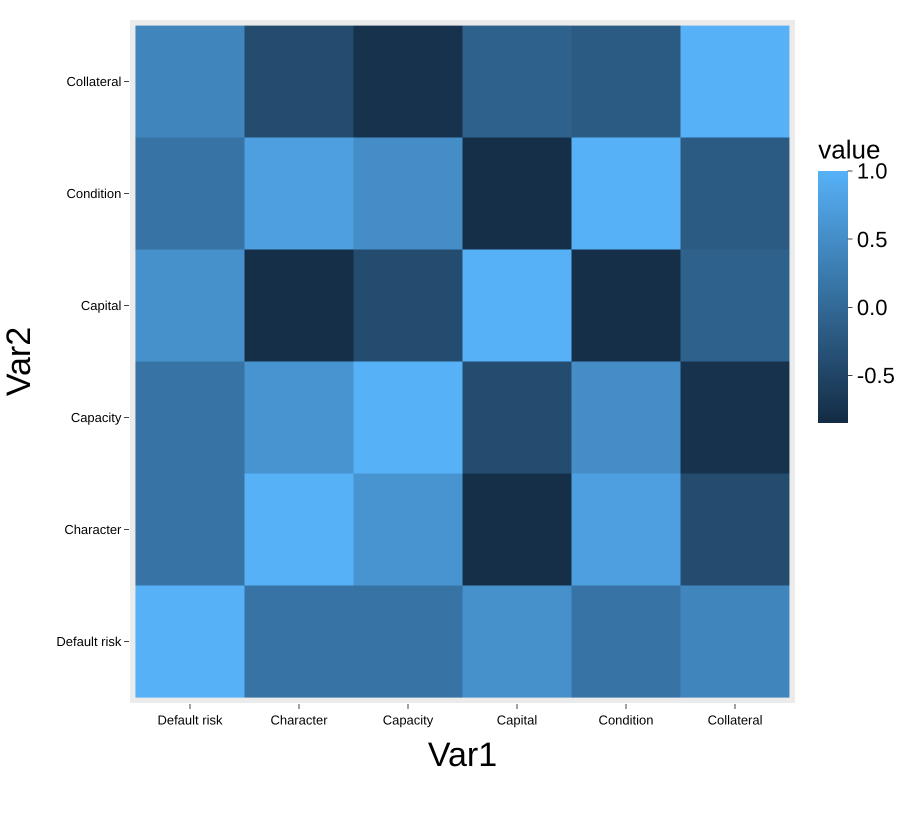 The image size is (918, 813). What do you see at coordinates (872, 239) in the screenshot?
I see `color-bar-label: 0.5` at bounding box center [872, 239].